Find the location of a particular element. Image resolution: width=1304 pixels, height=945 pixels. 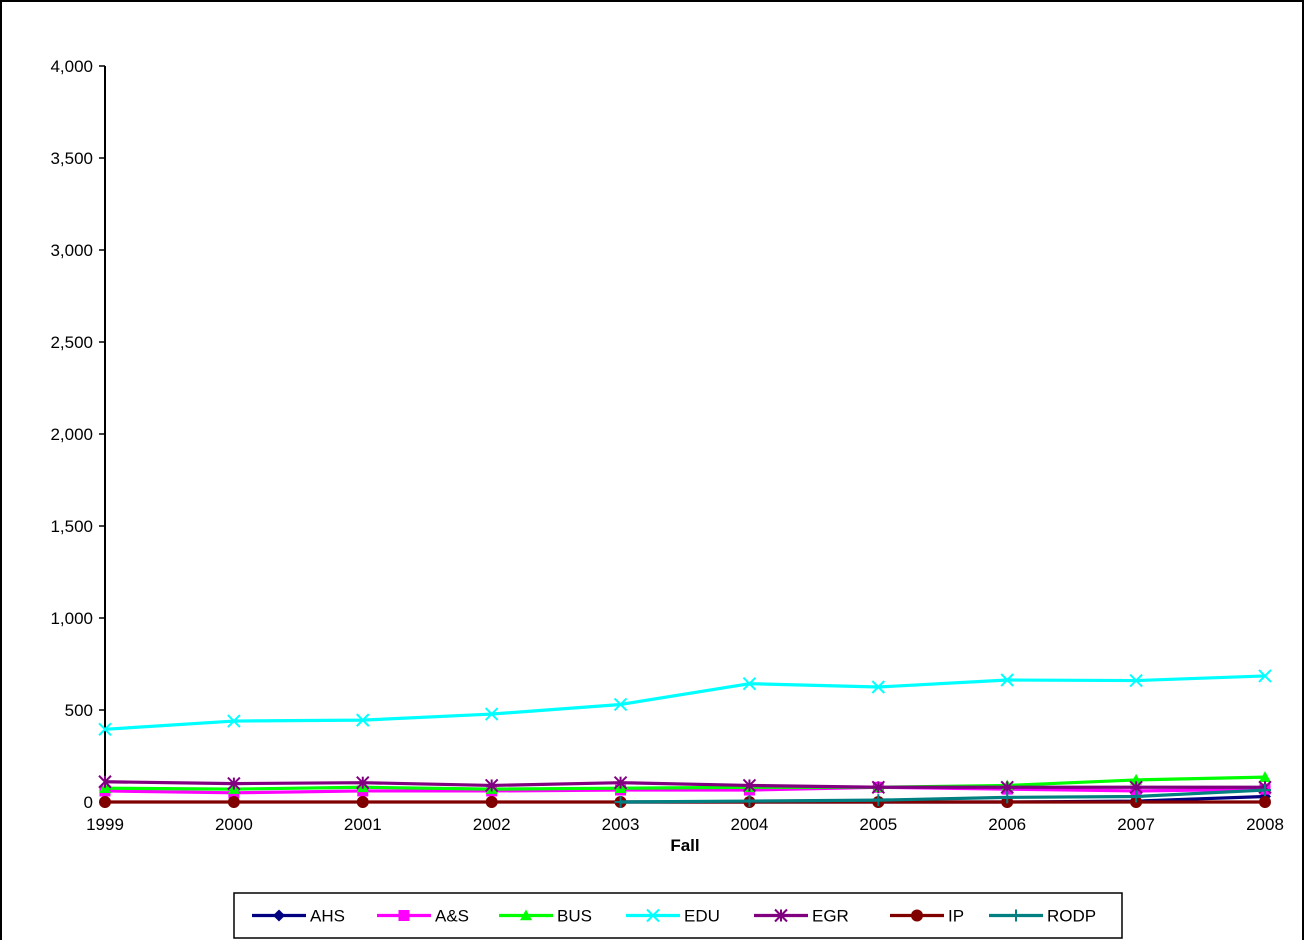

legend-label: AHS is located at coordinates (327, 916).